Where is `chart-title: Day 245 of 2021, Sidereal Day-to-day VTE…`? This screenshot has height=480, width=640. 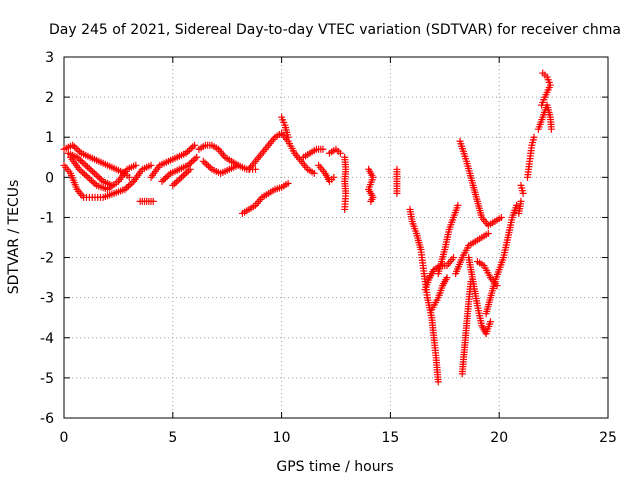 chart-title: Day 245 of 2021, Sidereal Day-to-day VTE… is located at coordinates (335, 30).